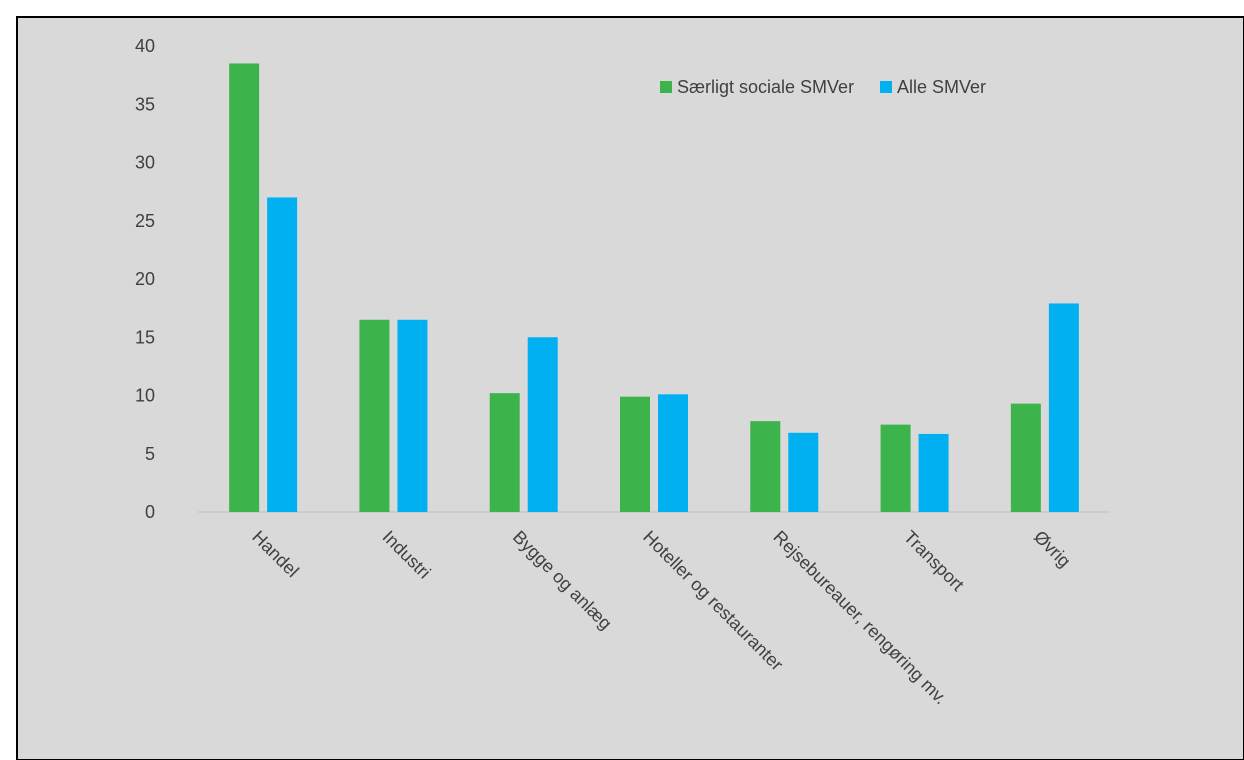 The width and height of the screenshot is (1244, 760). Describe the element at coordinates (145, 46) in the screenshot. I see `y-tick-label: 40` at that location.